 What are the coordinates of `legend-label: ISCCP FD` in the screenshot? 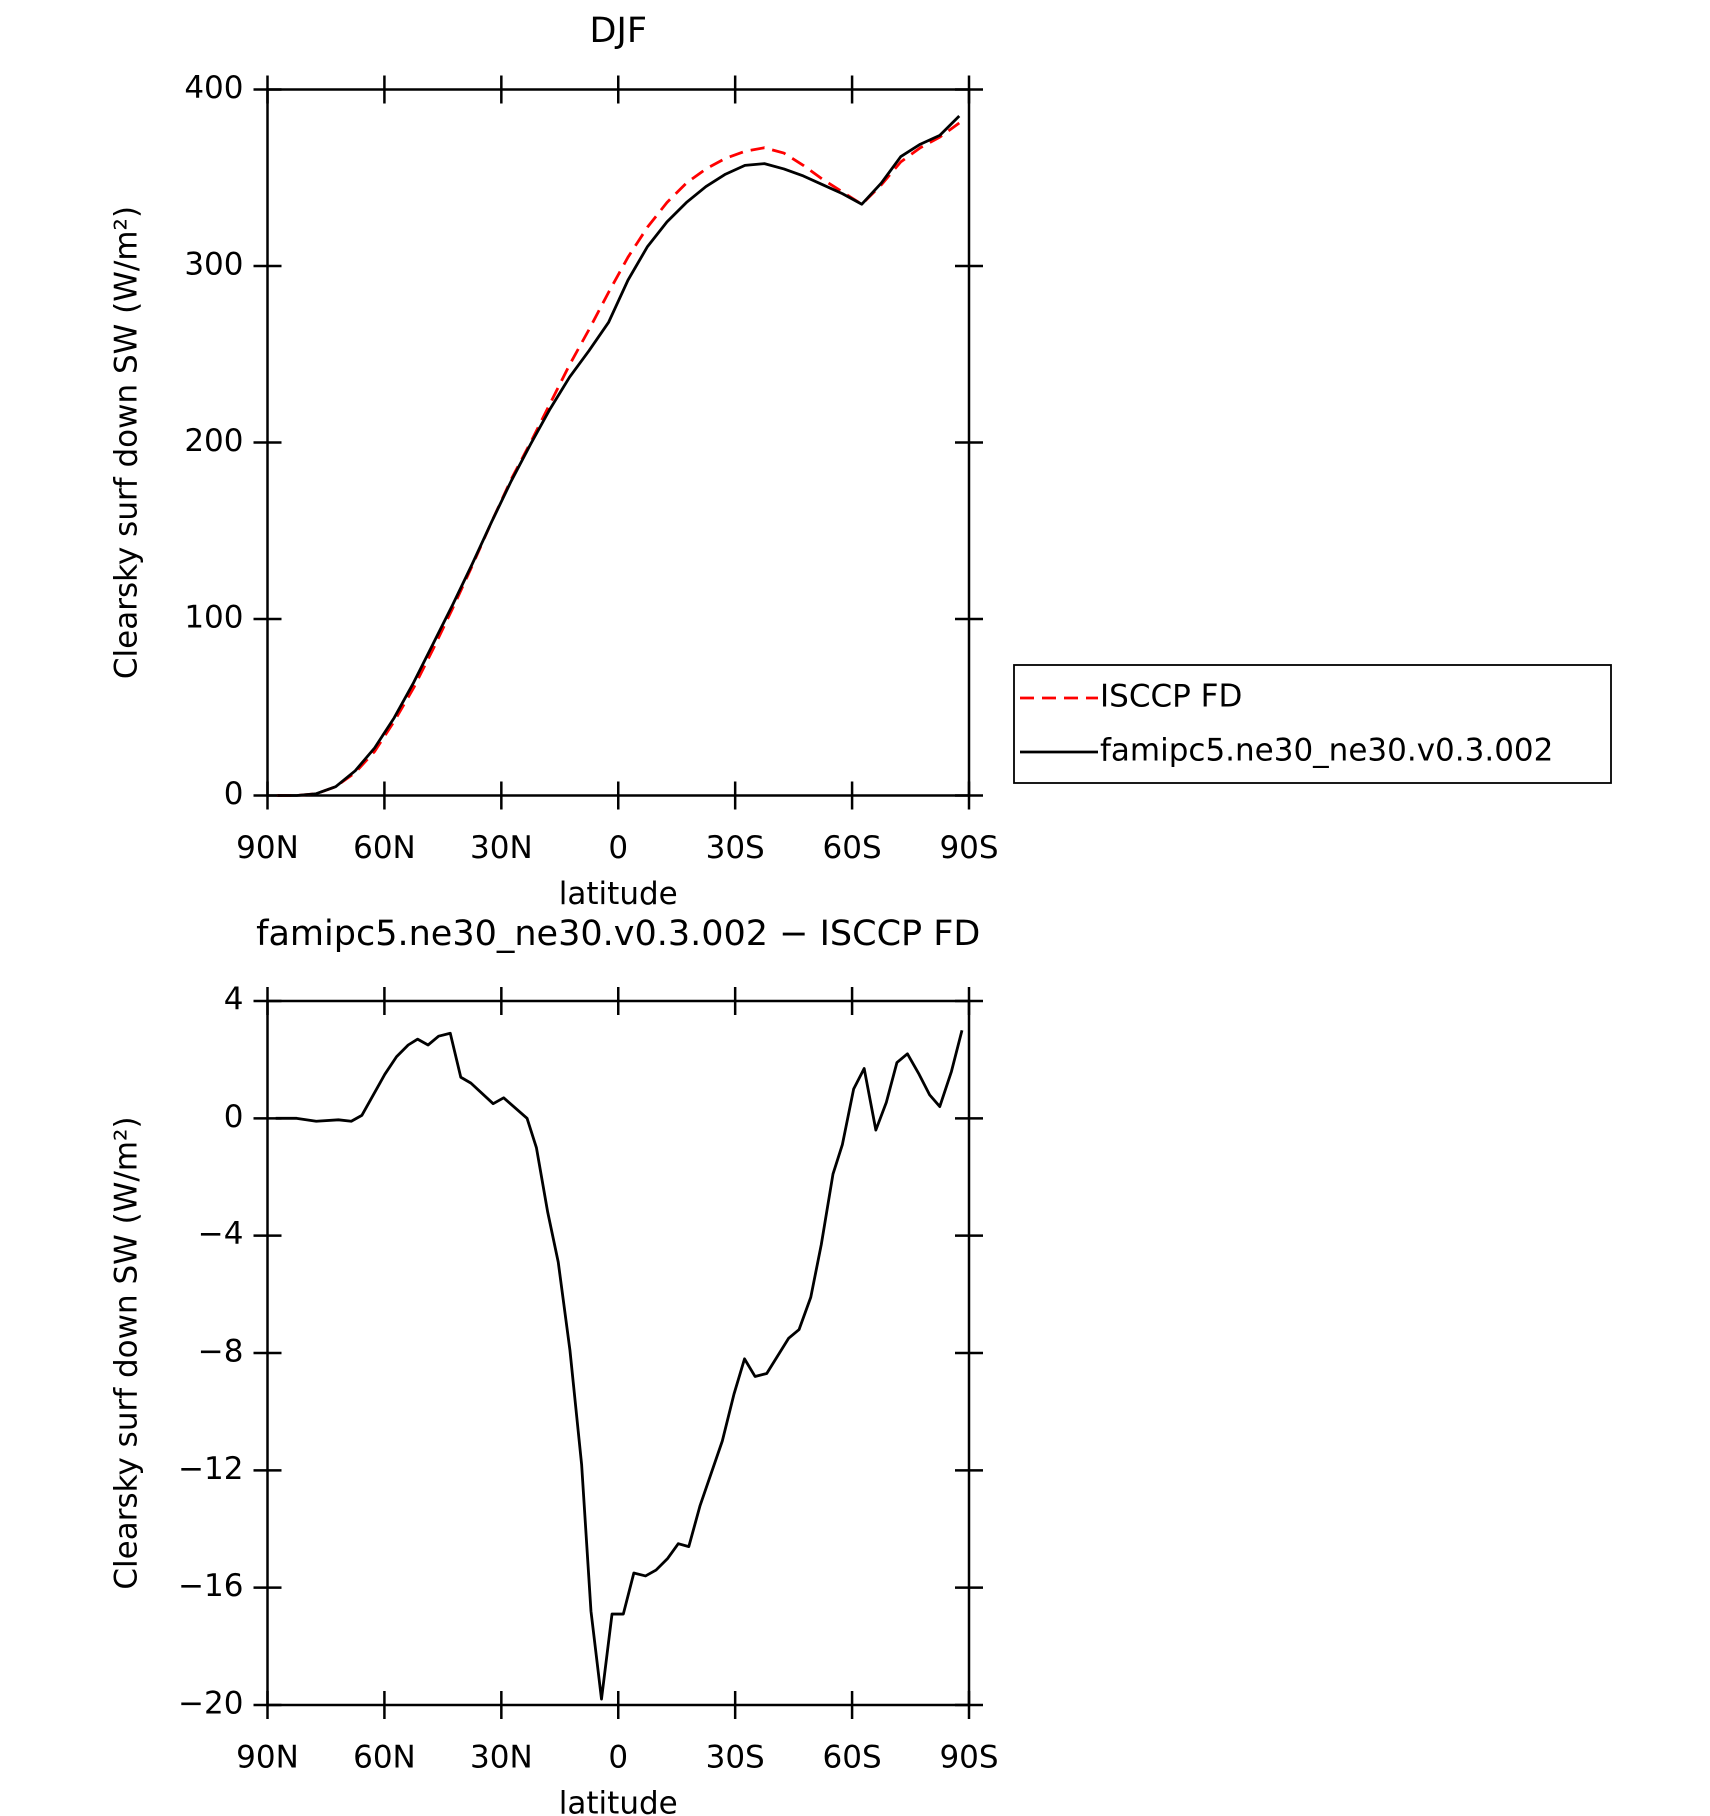 It's located at (1171, 697).